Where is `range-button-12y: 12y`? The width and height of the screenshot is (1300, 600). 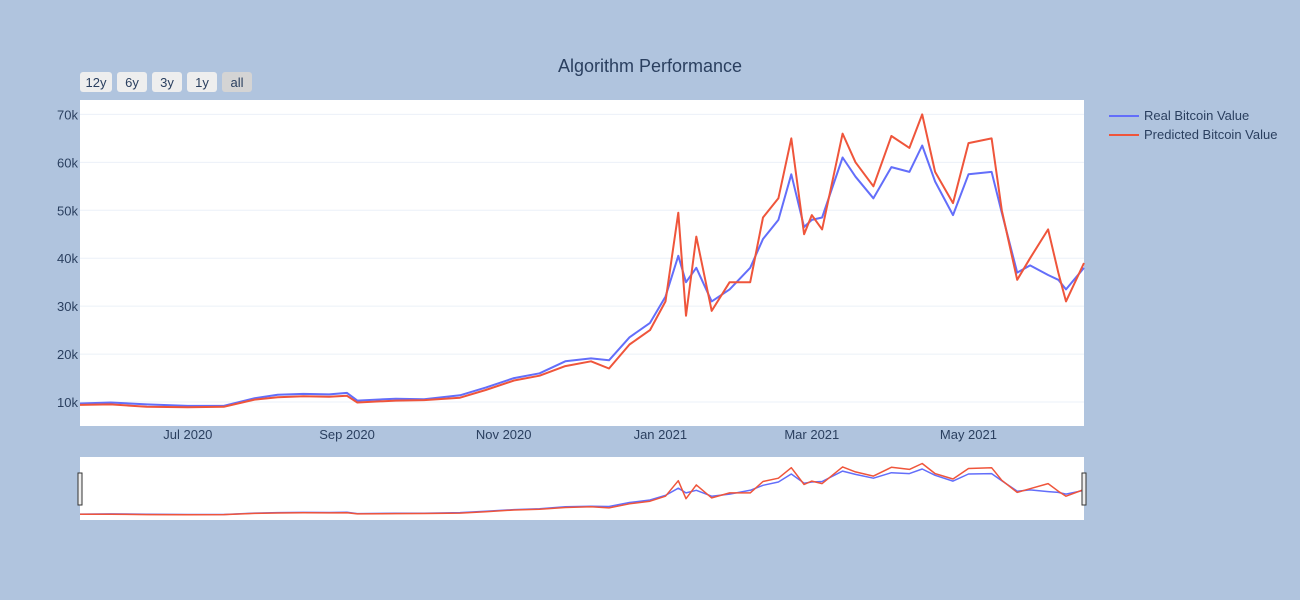
range-button-12y: 12y is located at coordinates (96, 82).